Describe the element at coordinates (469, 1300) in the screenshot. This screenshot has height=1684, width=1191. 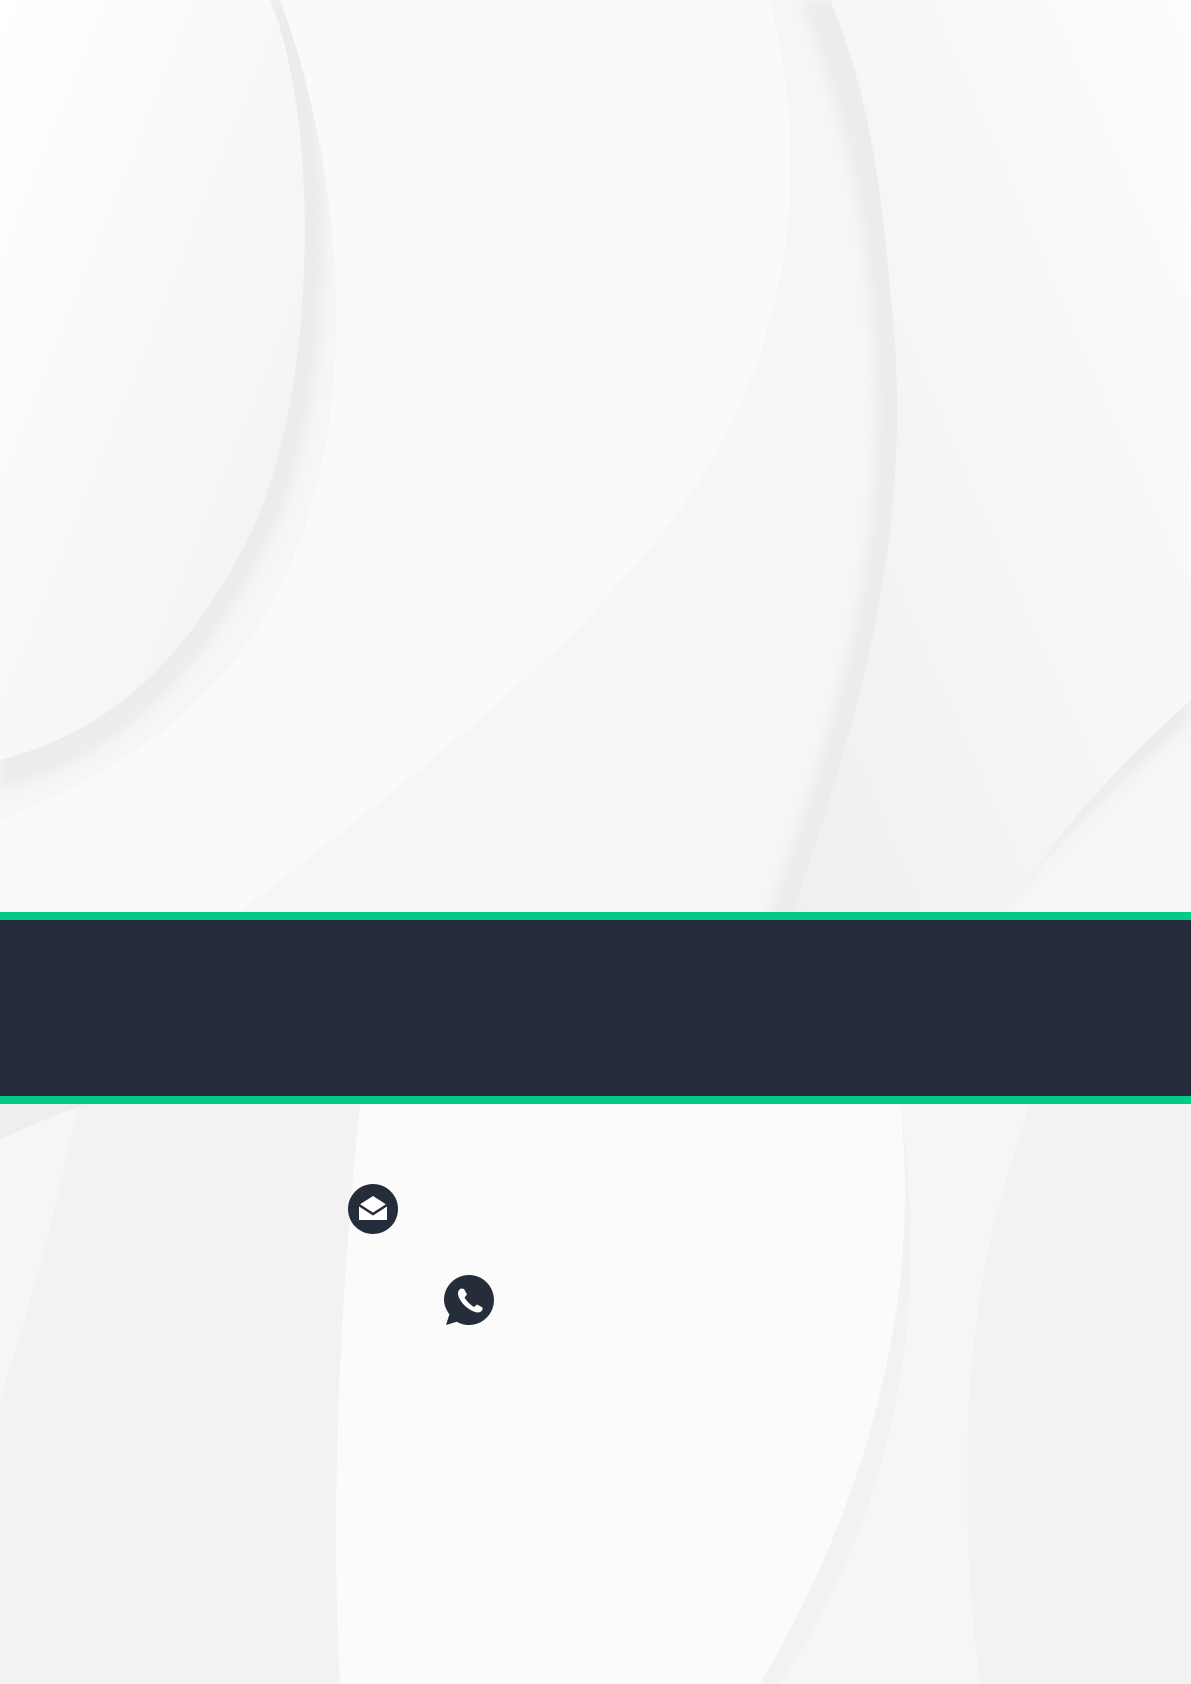
I see `whatsapp-phone-icon` at that location.